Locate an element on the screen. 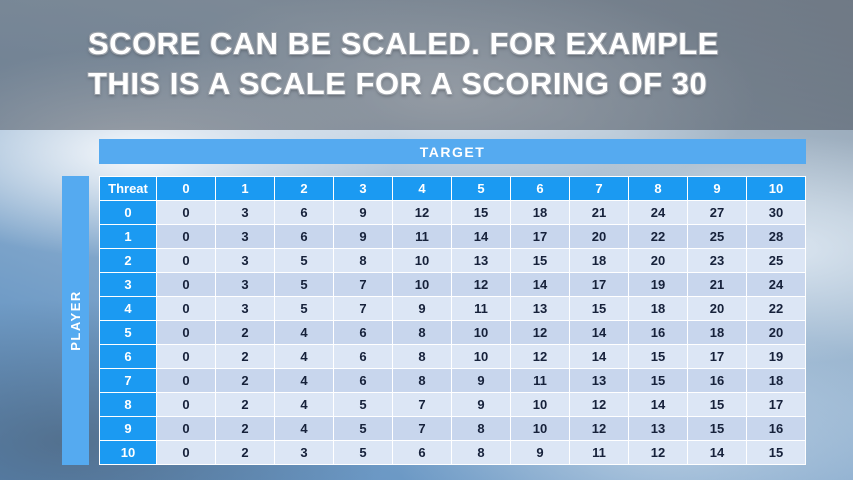 The height and width of the screenshot is (480, 853). table-row: 3 0 3 5 7 10 12 14 17 19 21 24 is located at coordinates (452, 284).